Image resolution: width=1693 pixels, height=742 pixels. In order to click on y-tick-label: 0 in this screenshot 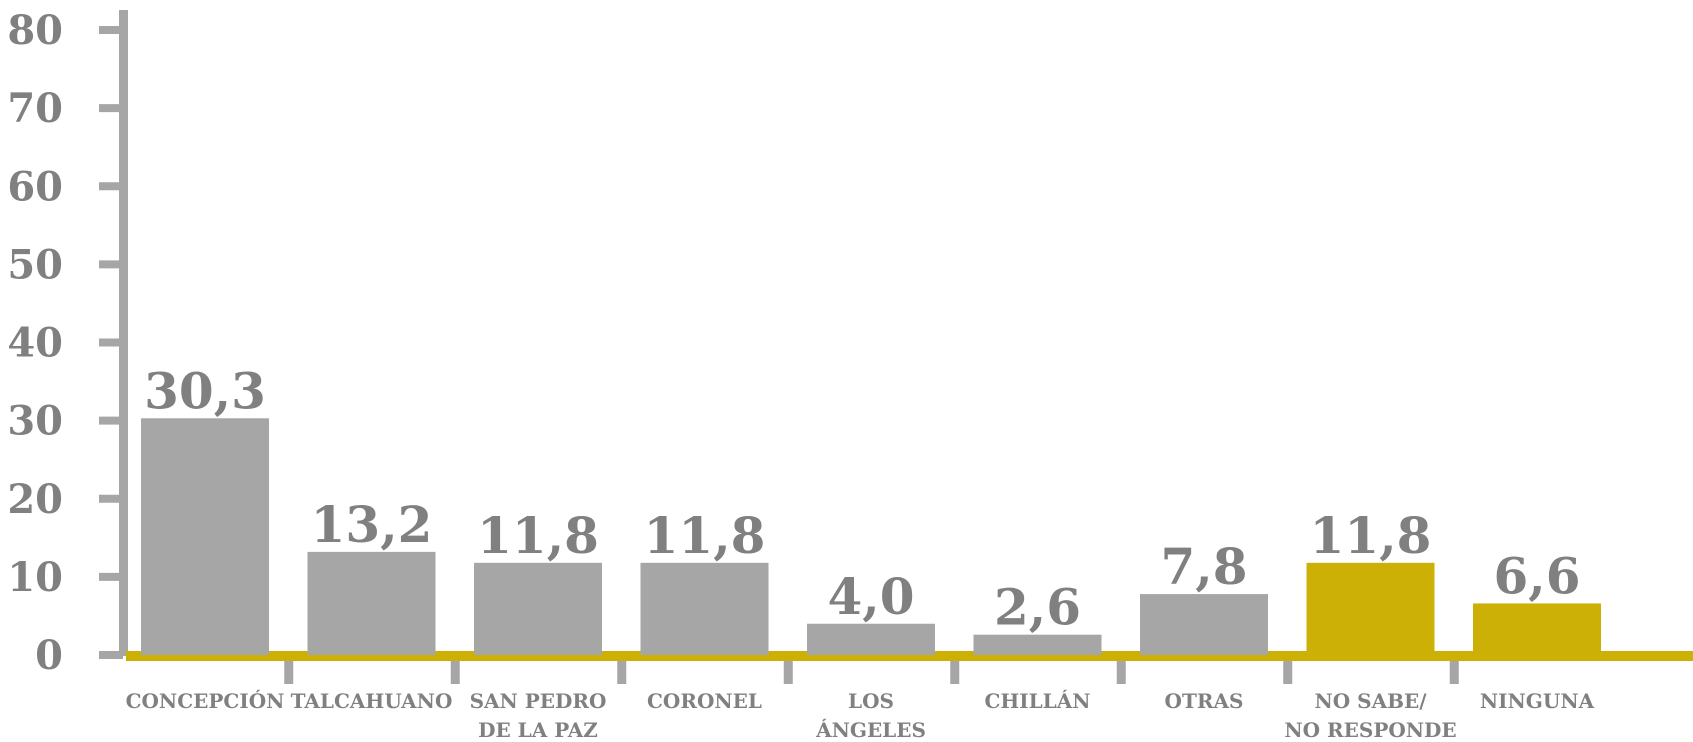, I will do `click(49, 655)`.